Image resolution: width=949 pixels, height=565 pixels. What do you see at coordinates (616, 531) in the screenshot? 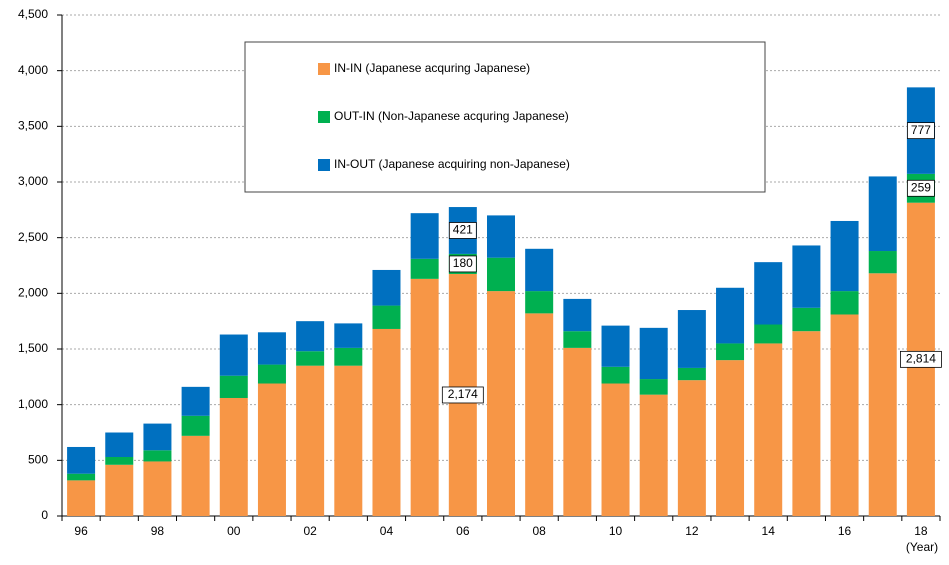
I see `x-tick-label: 10` at bounding box center [616, 531].